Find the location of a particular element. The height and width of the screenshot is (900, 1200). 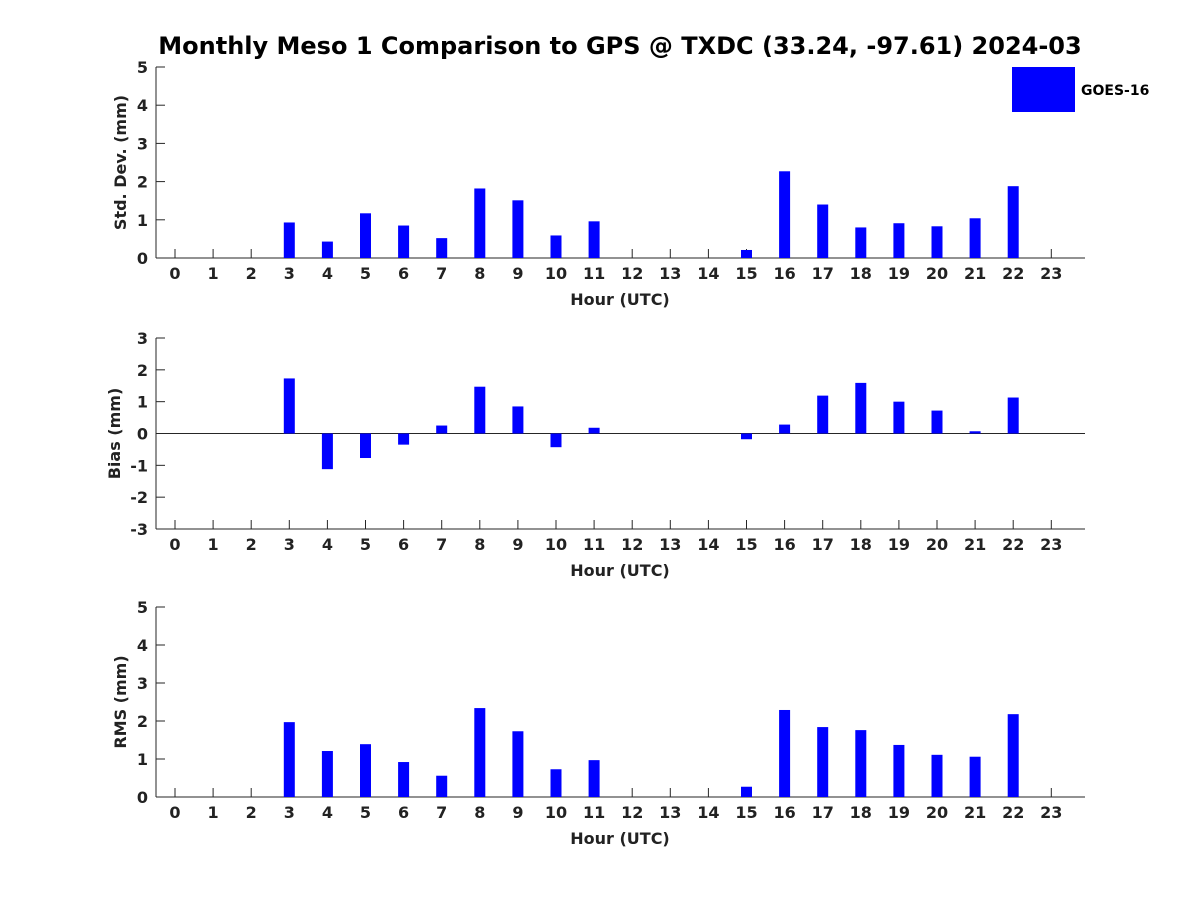

bias-x-tick-label: 18 is located at coordinates (861, 544).